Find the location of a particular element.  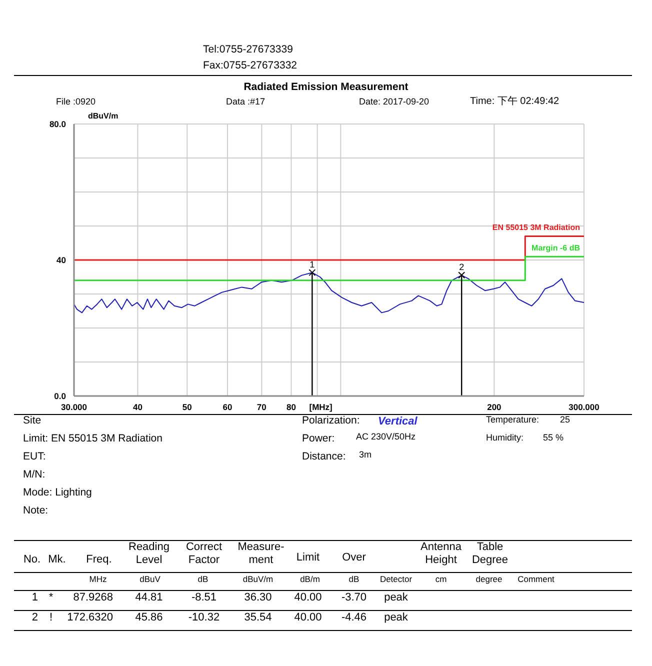

text: Comment is located at coordinates (536, 579).